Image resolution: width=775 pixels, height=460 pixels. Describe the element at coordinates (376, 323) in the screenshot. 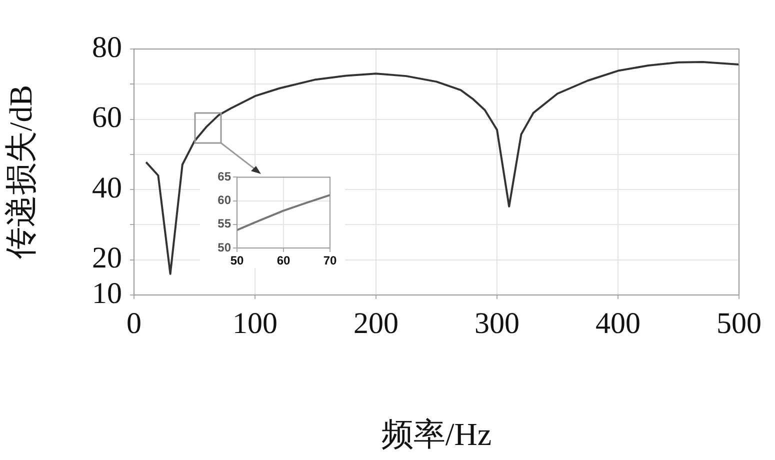

I see `x-tick-label: 200` at that location.